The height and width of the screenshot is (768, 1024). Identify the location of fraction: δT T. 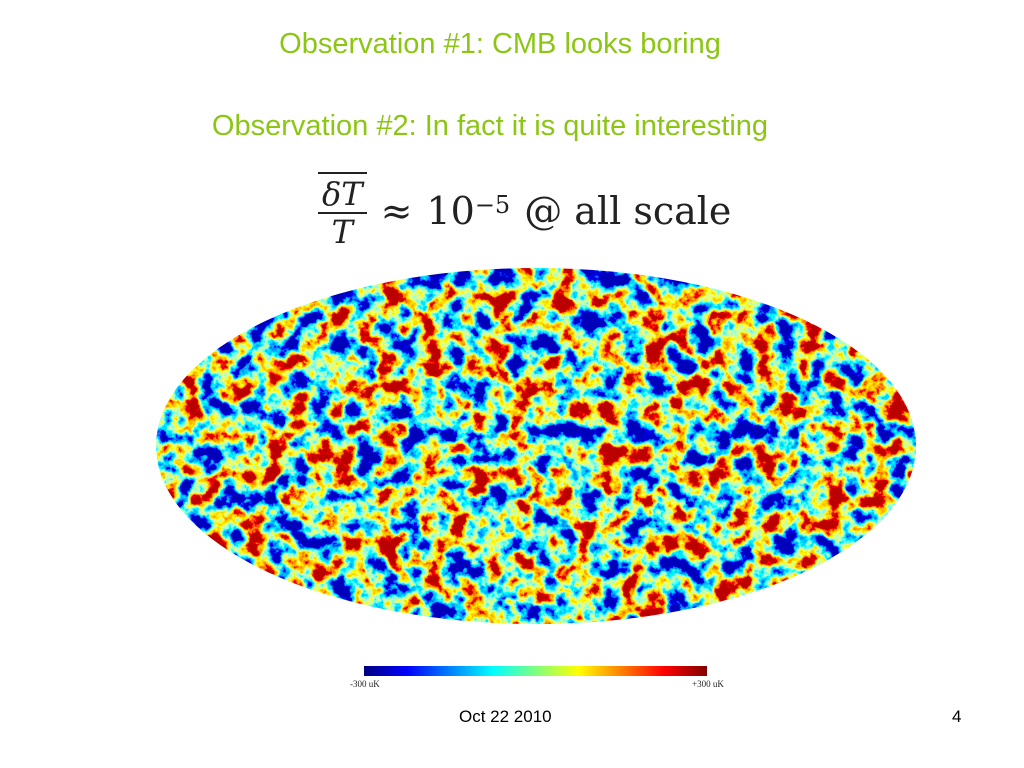
(342, 211).